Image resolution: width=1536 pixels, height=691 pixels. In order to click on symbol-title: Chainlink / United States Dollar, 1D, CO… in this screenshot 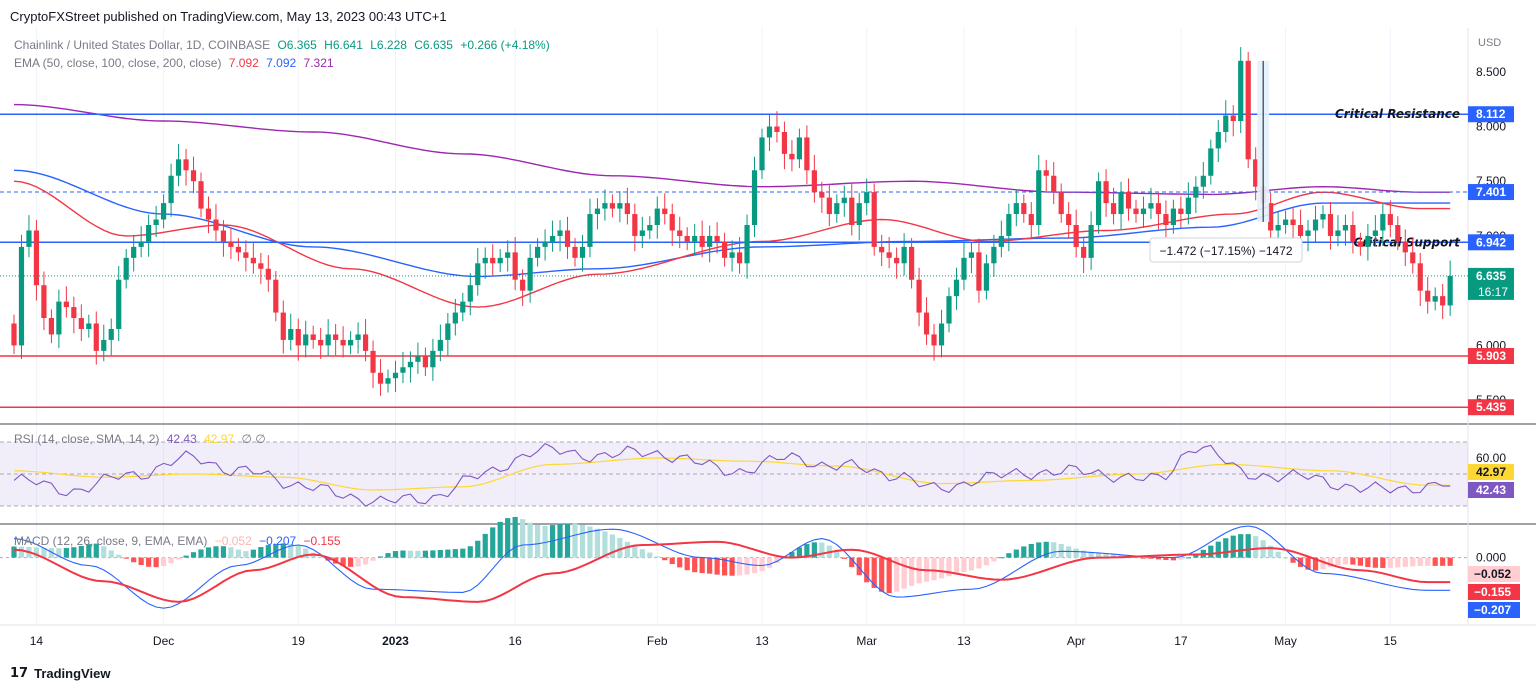, I will do `click(142, 45)`.